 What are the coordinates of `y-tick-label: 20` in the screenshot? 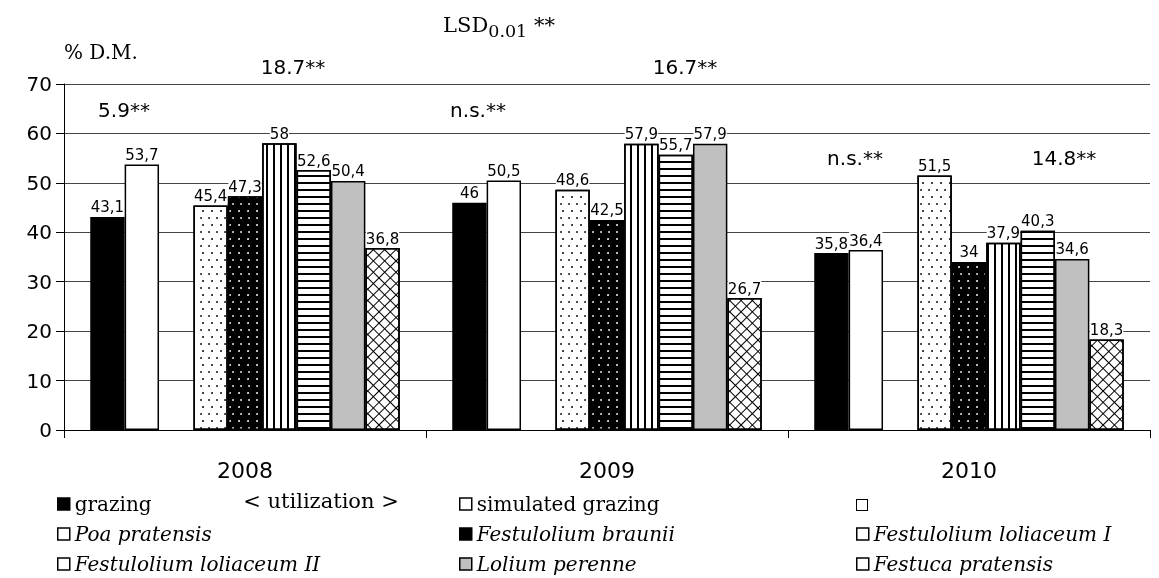 It's located at (39, 331).